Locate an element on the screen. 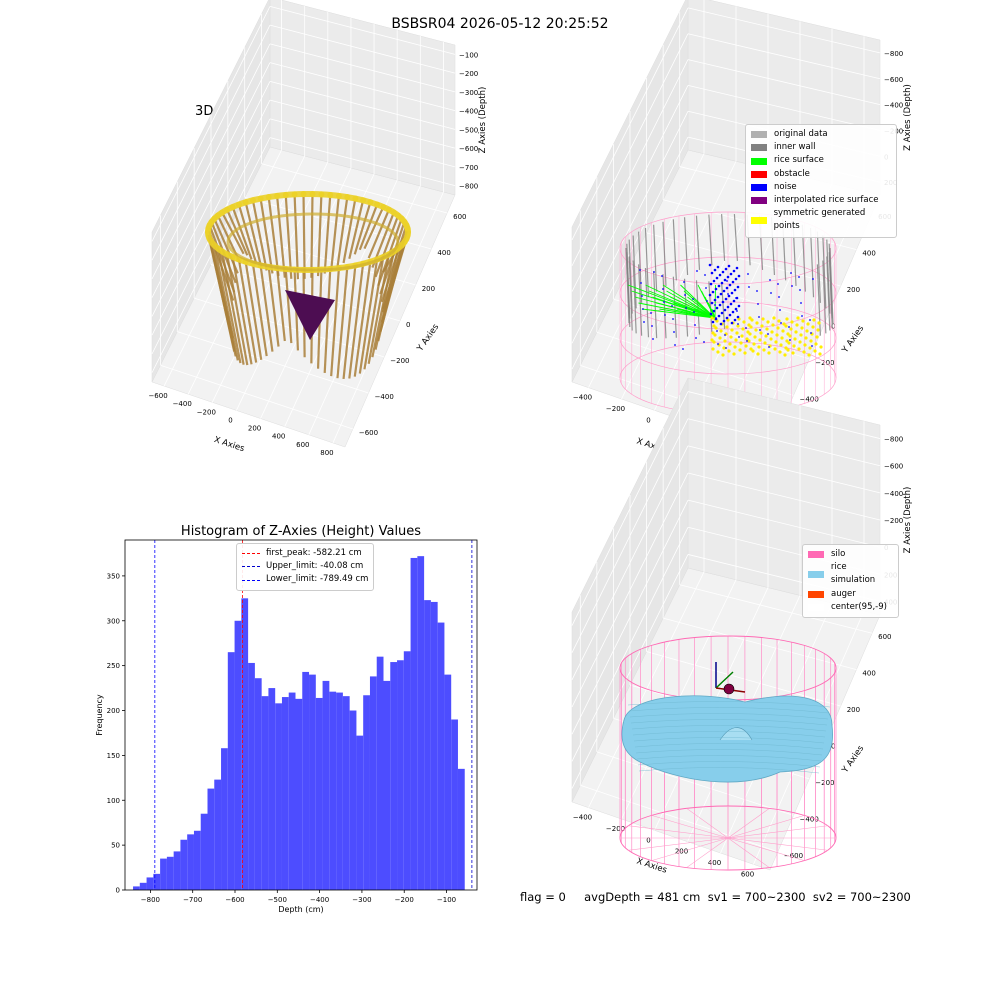 The height and width of the screenshot is (1000, 1000). y-axis-label: Frequency is located at coordinates (99, 715).